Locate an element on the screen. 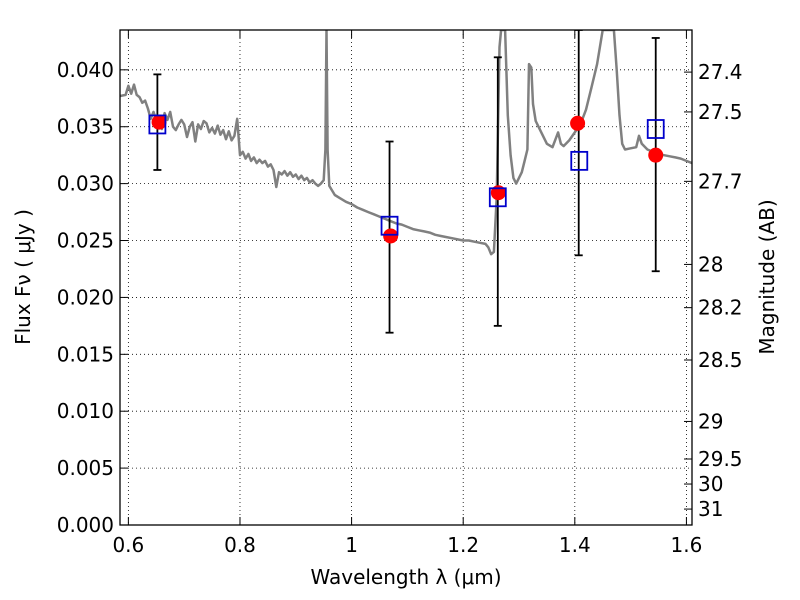  y-tick-label: 0.025 is located at coordinates (85, 241).